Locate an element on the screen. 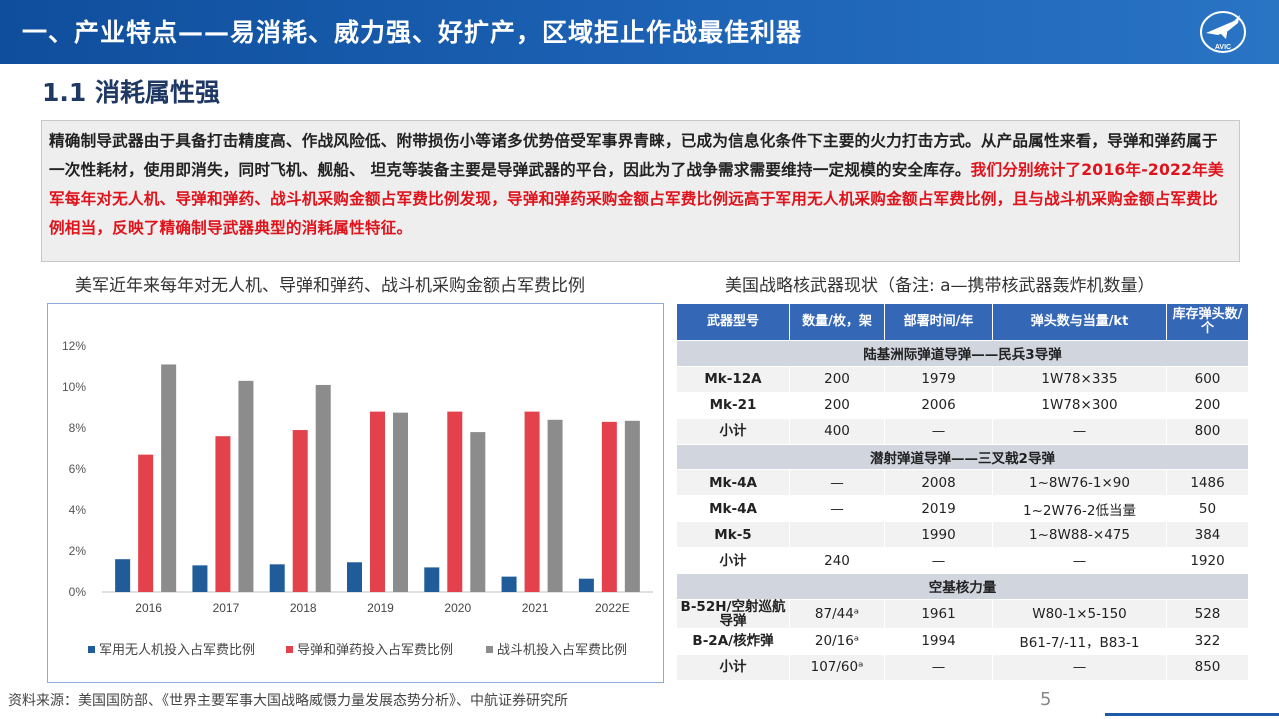 The image size is (1279, 719). table-header-cell: 库存弹头数/个 is located at coordinates (1207, 322).